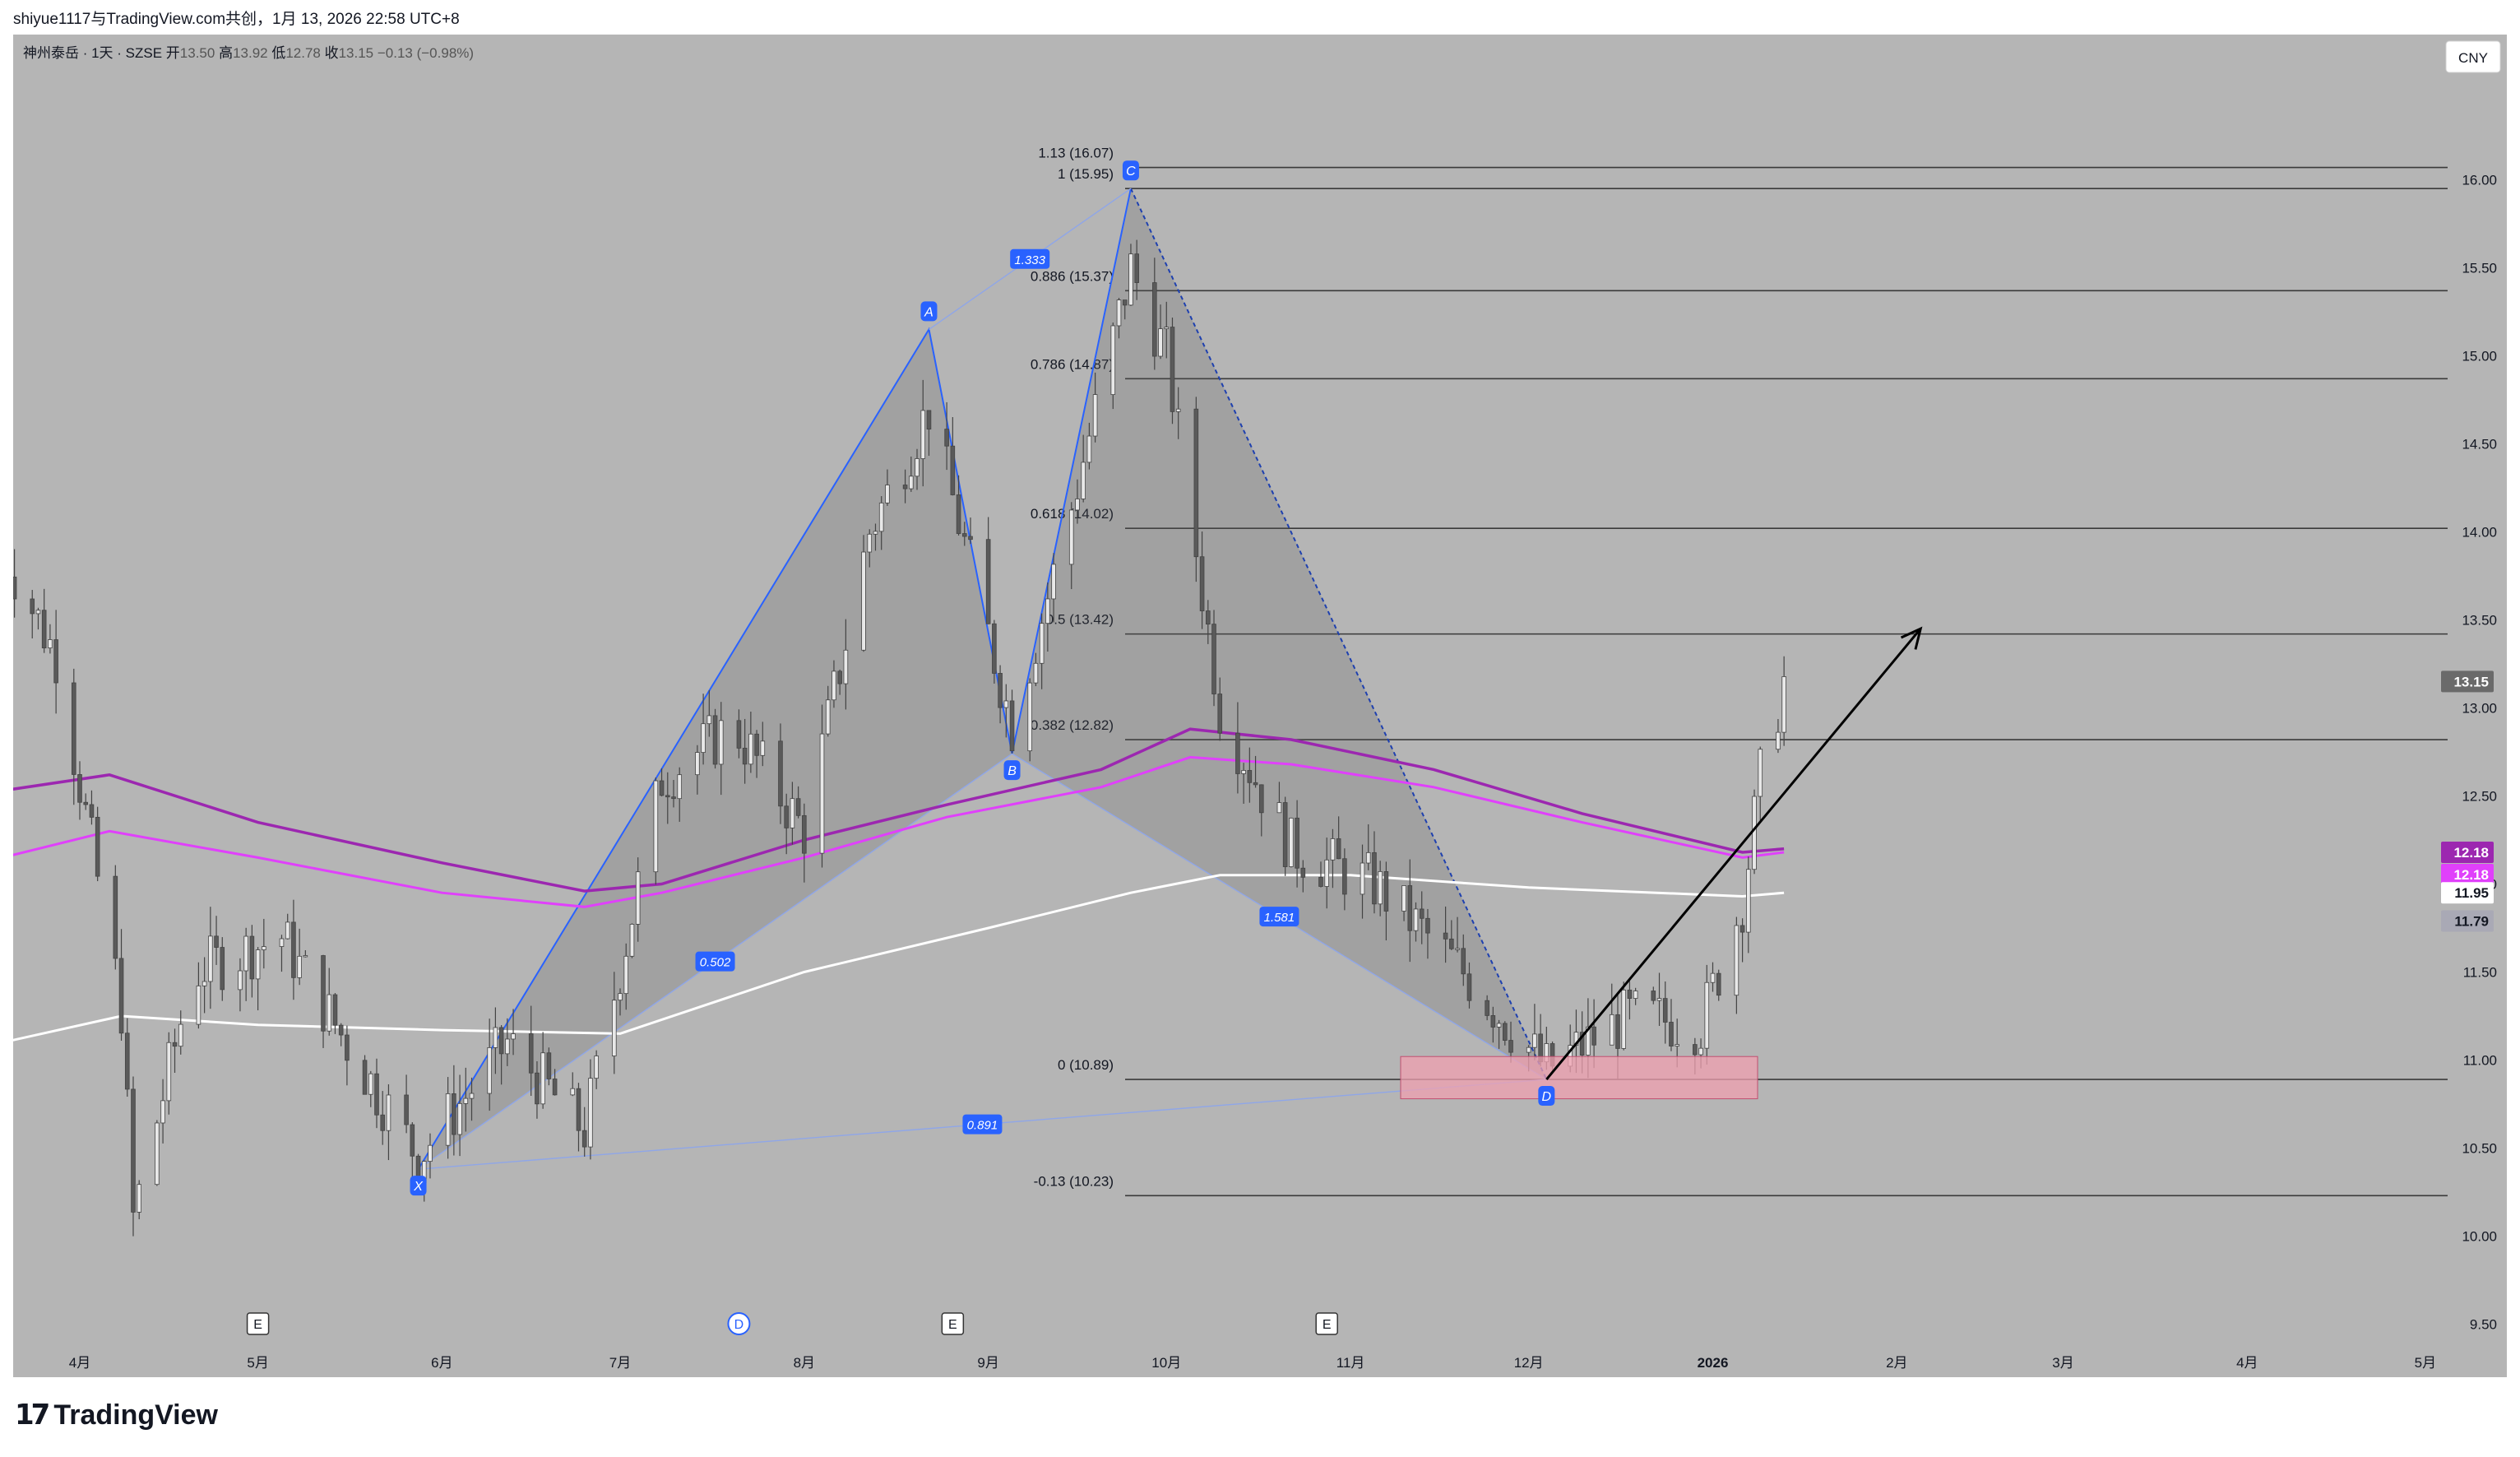 The image size is (2520, 1457). What do you see at coordinates (899, 958) in the screenshot?
I see `ma-line-white` at bounding box center [899, 958].